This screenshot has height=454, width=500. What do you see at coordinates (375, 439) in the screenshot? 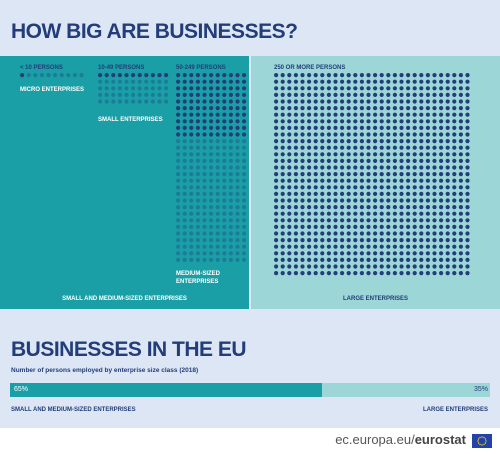
I see `source-prefix: ec.europa.eu/` at bounding box center [375, 439].